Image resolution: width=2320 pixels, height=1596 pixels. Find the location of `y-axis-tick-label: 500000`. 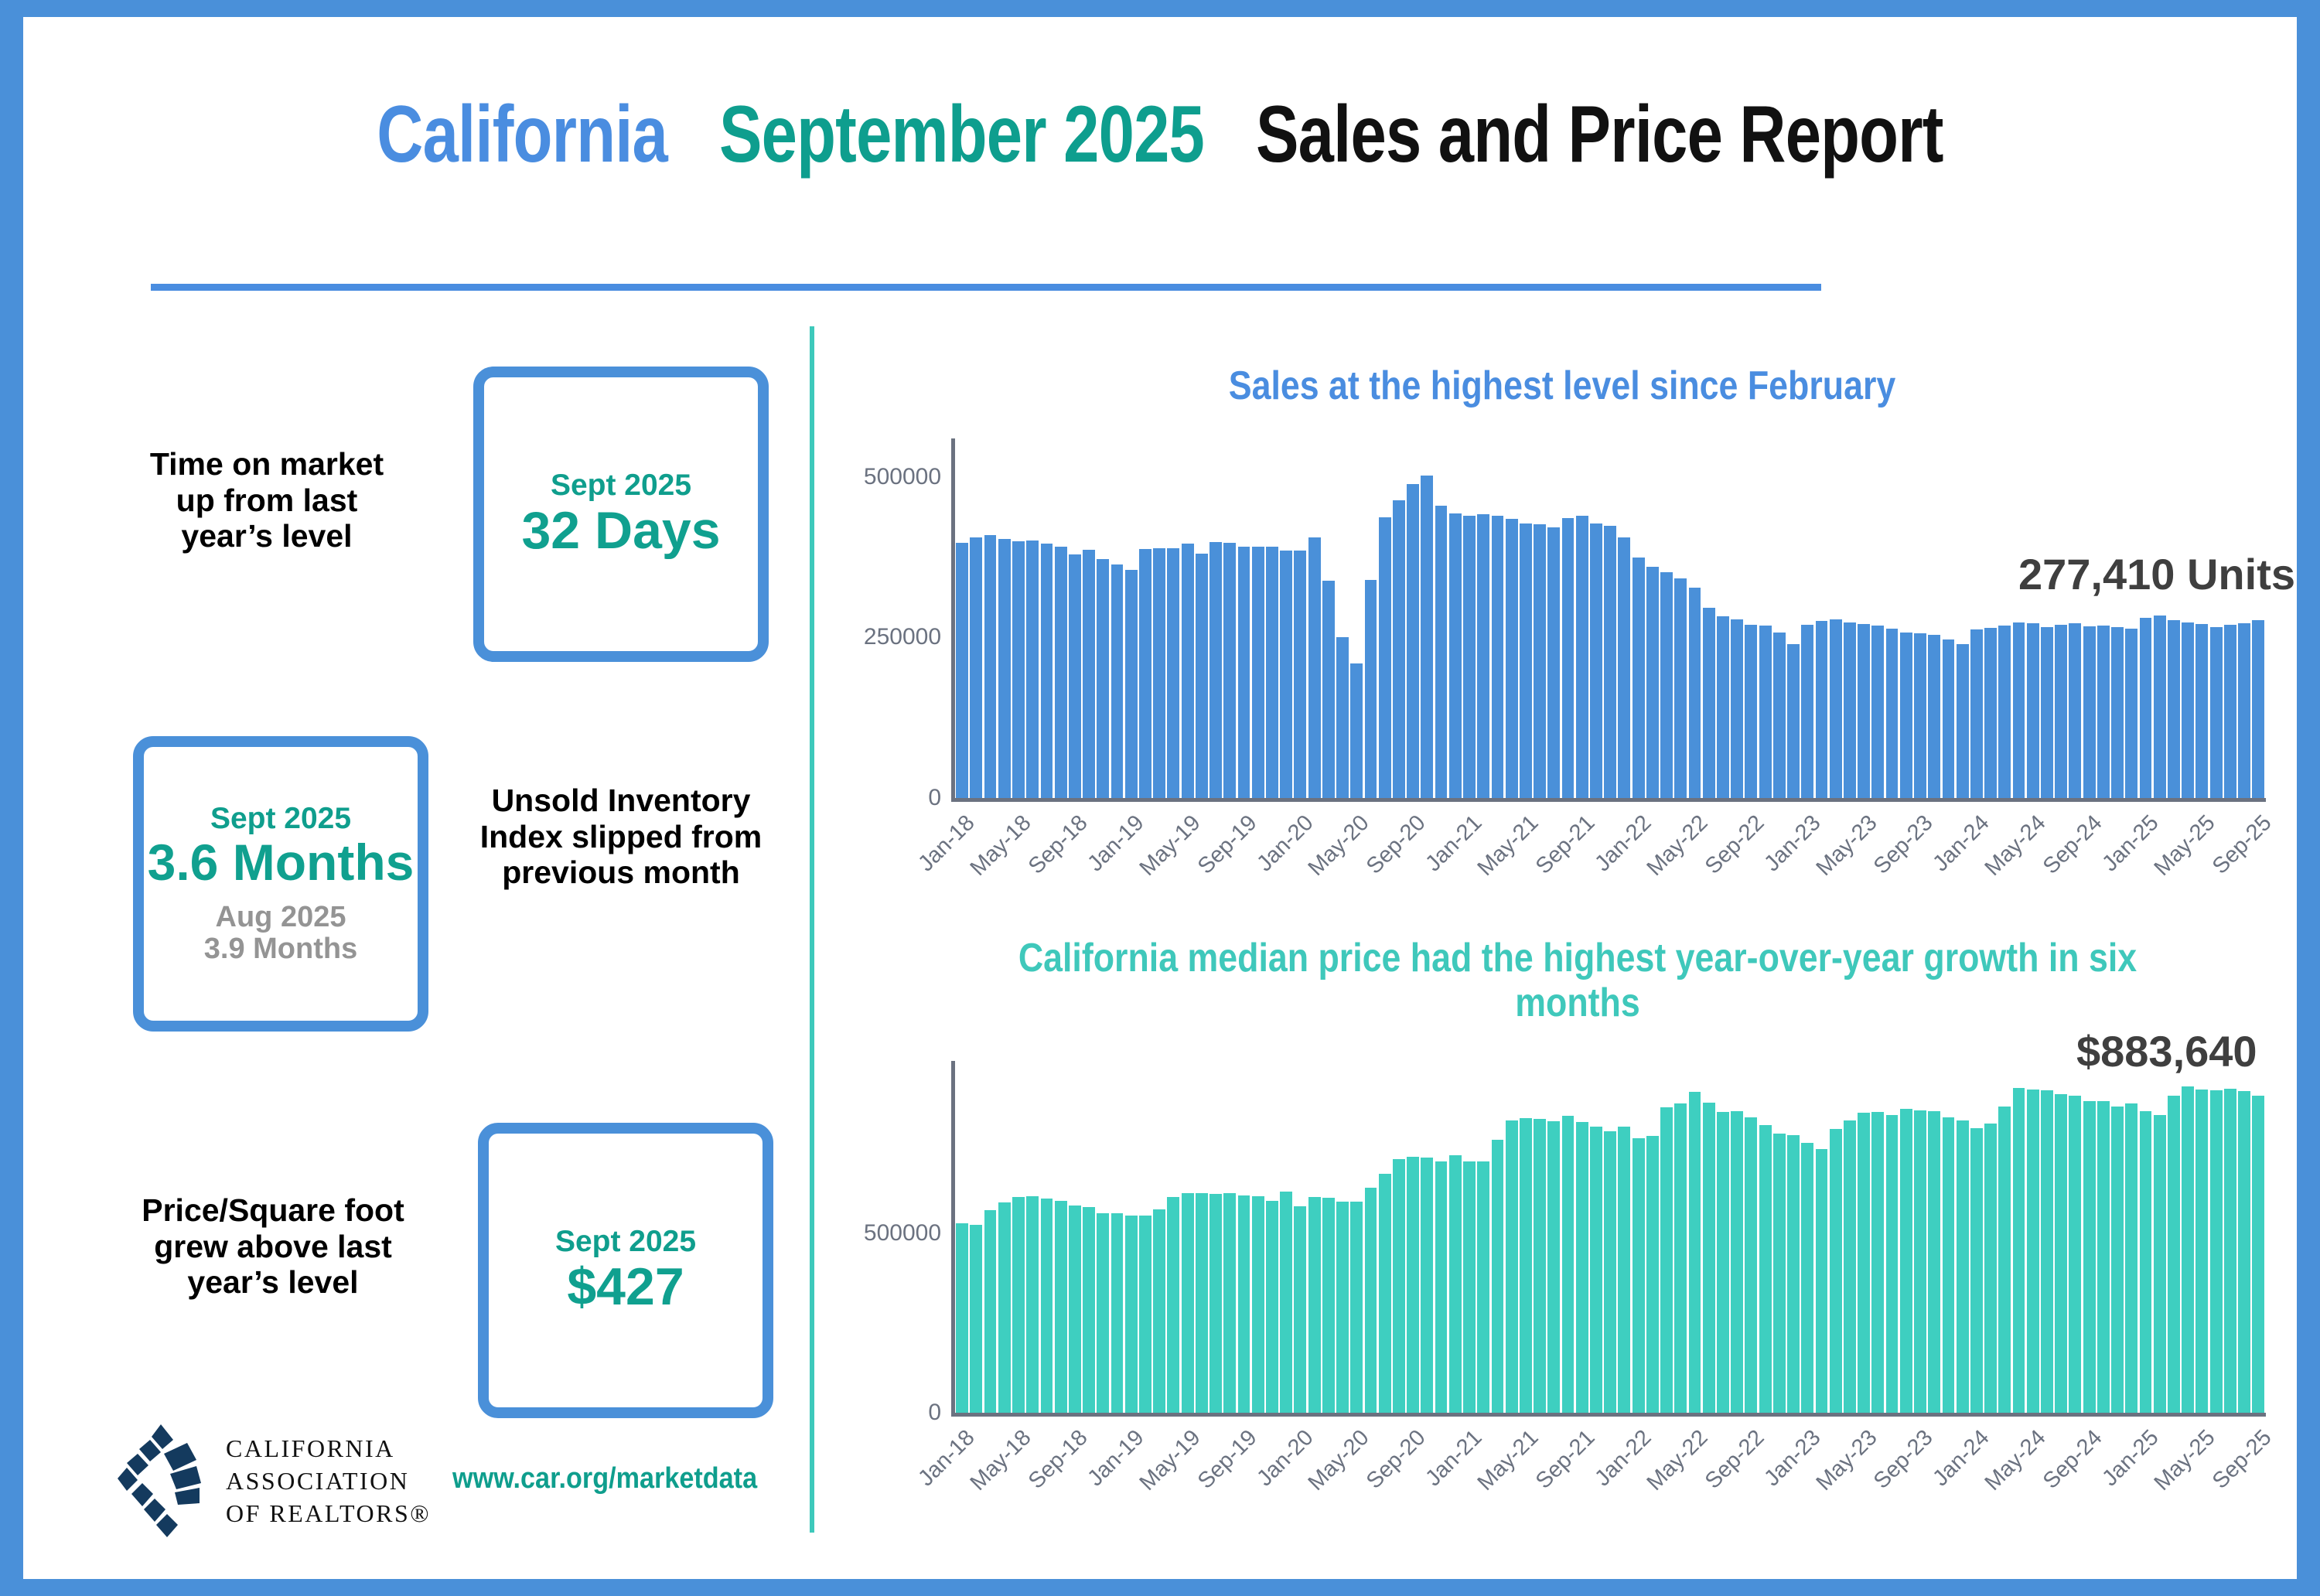

y-axis-tick-label: 500000 is located at coordinates (902, 476).